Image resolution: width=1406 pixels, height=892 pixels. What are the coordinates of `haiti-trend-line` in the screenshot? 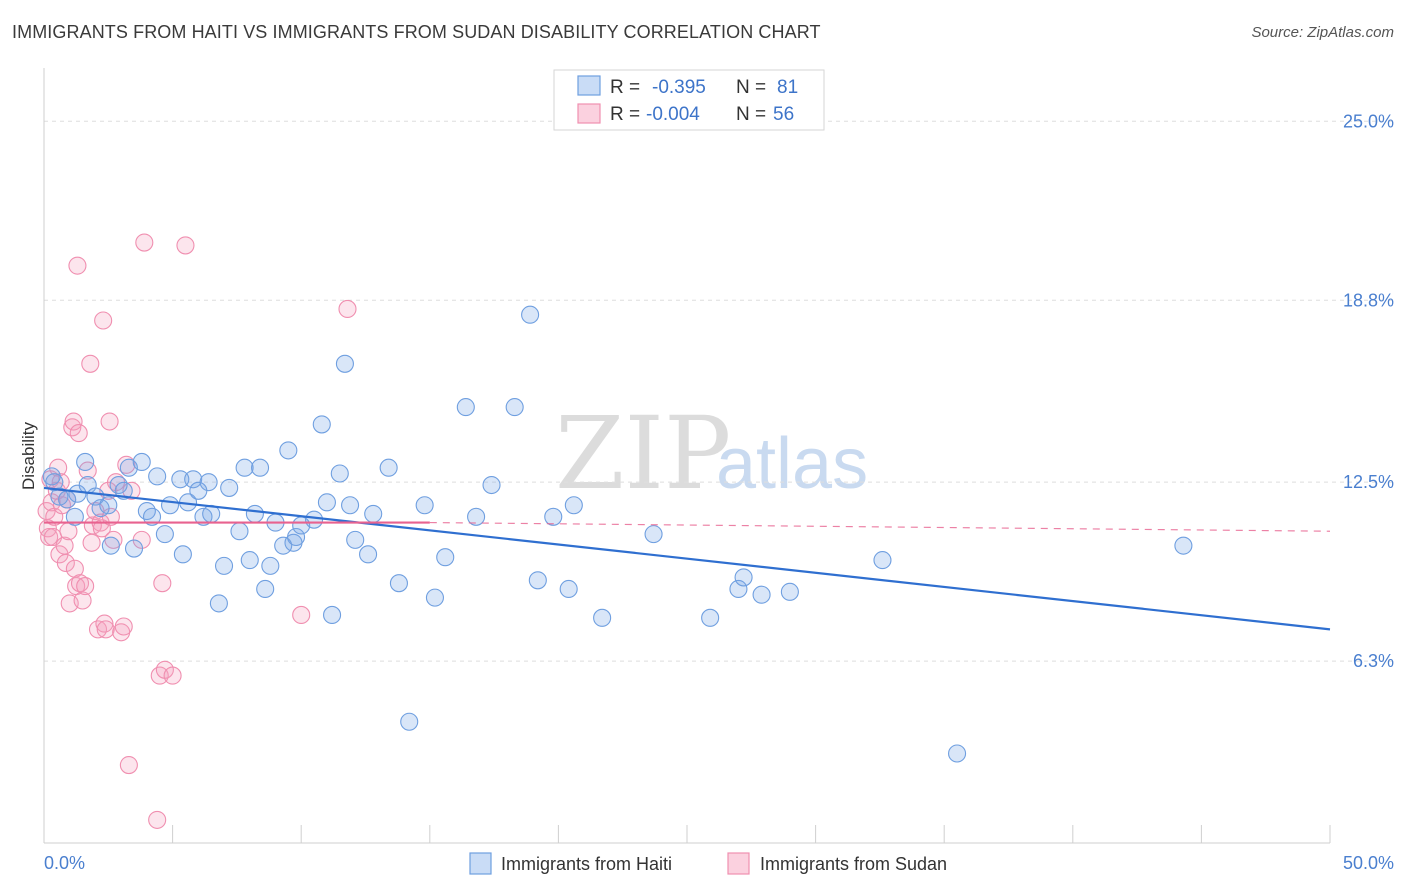 It's located at (687, 558).